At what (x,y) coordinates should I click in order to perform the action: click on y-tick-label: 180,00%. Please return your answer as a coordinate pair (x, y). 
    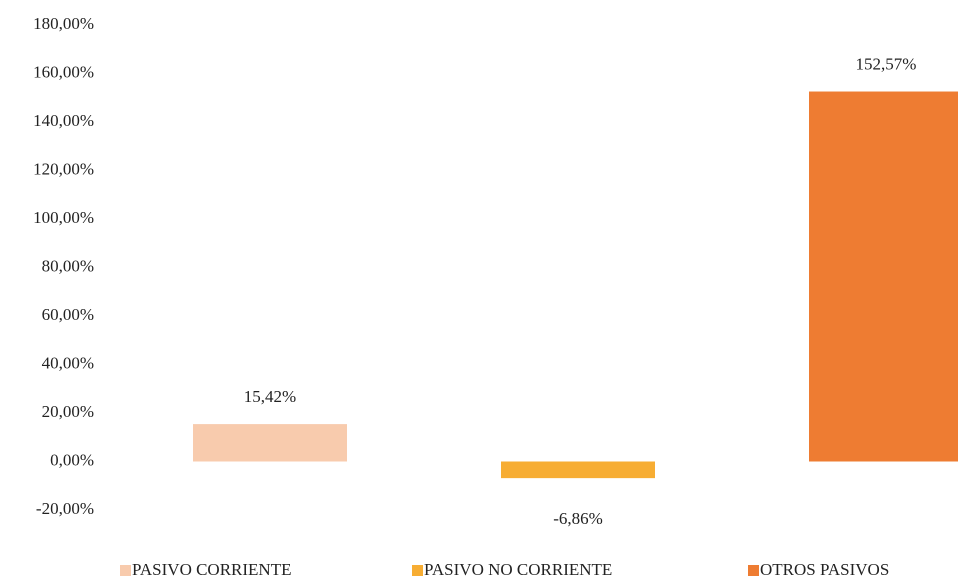
    Looking at the image, I should click on (63, 23).